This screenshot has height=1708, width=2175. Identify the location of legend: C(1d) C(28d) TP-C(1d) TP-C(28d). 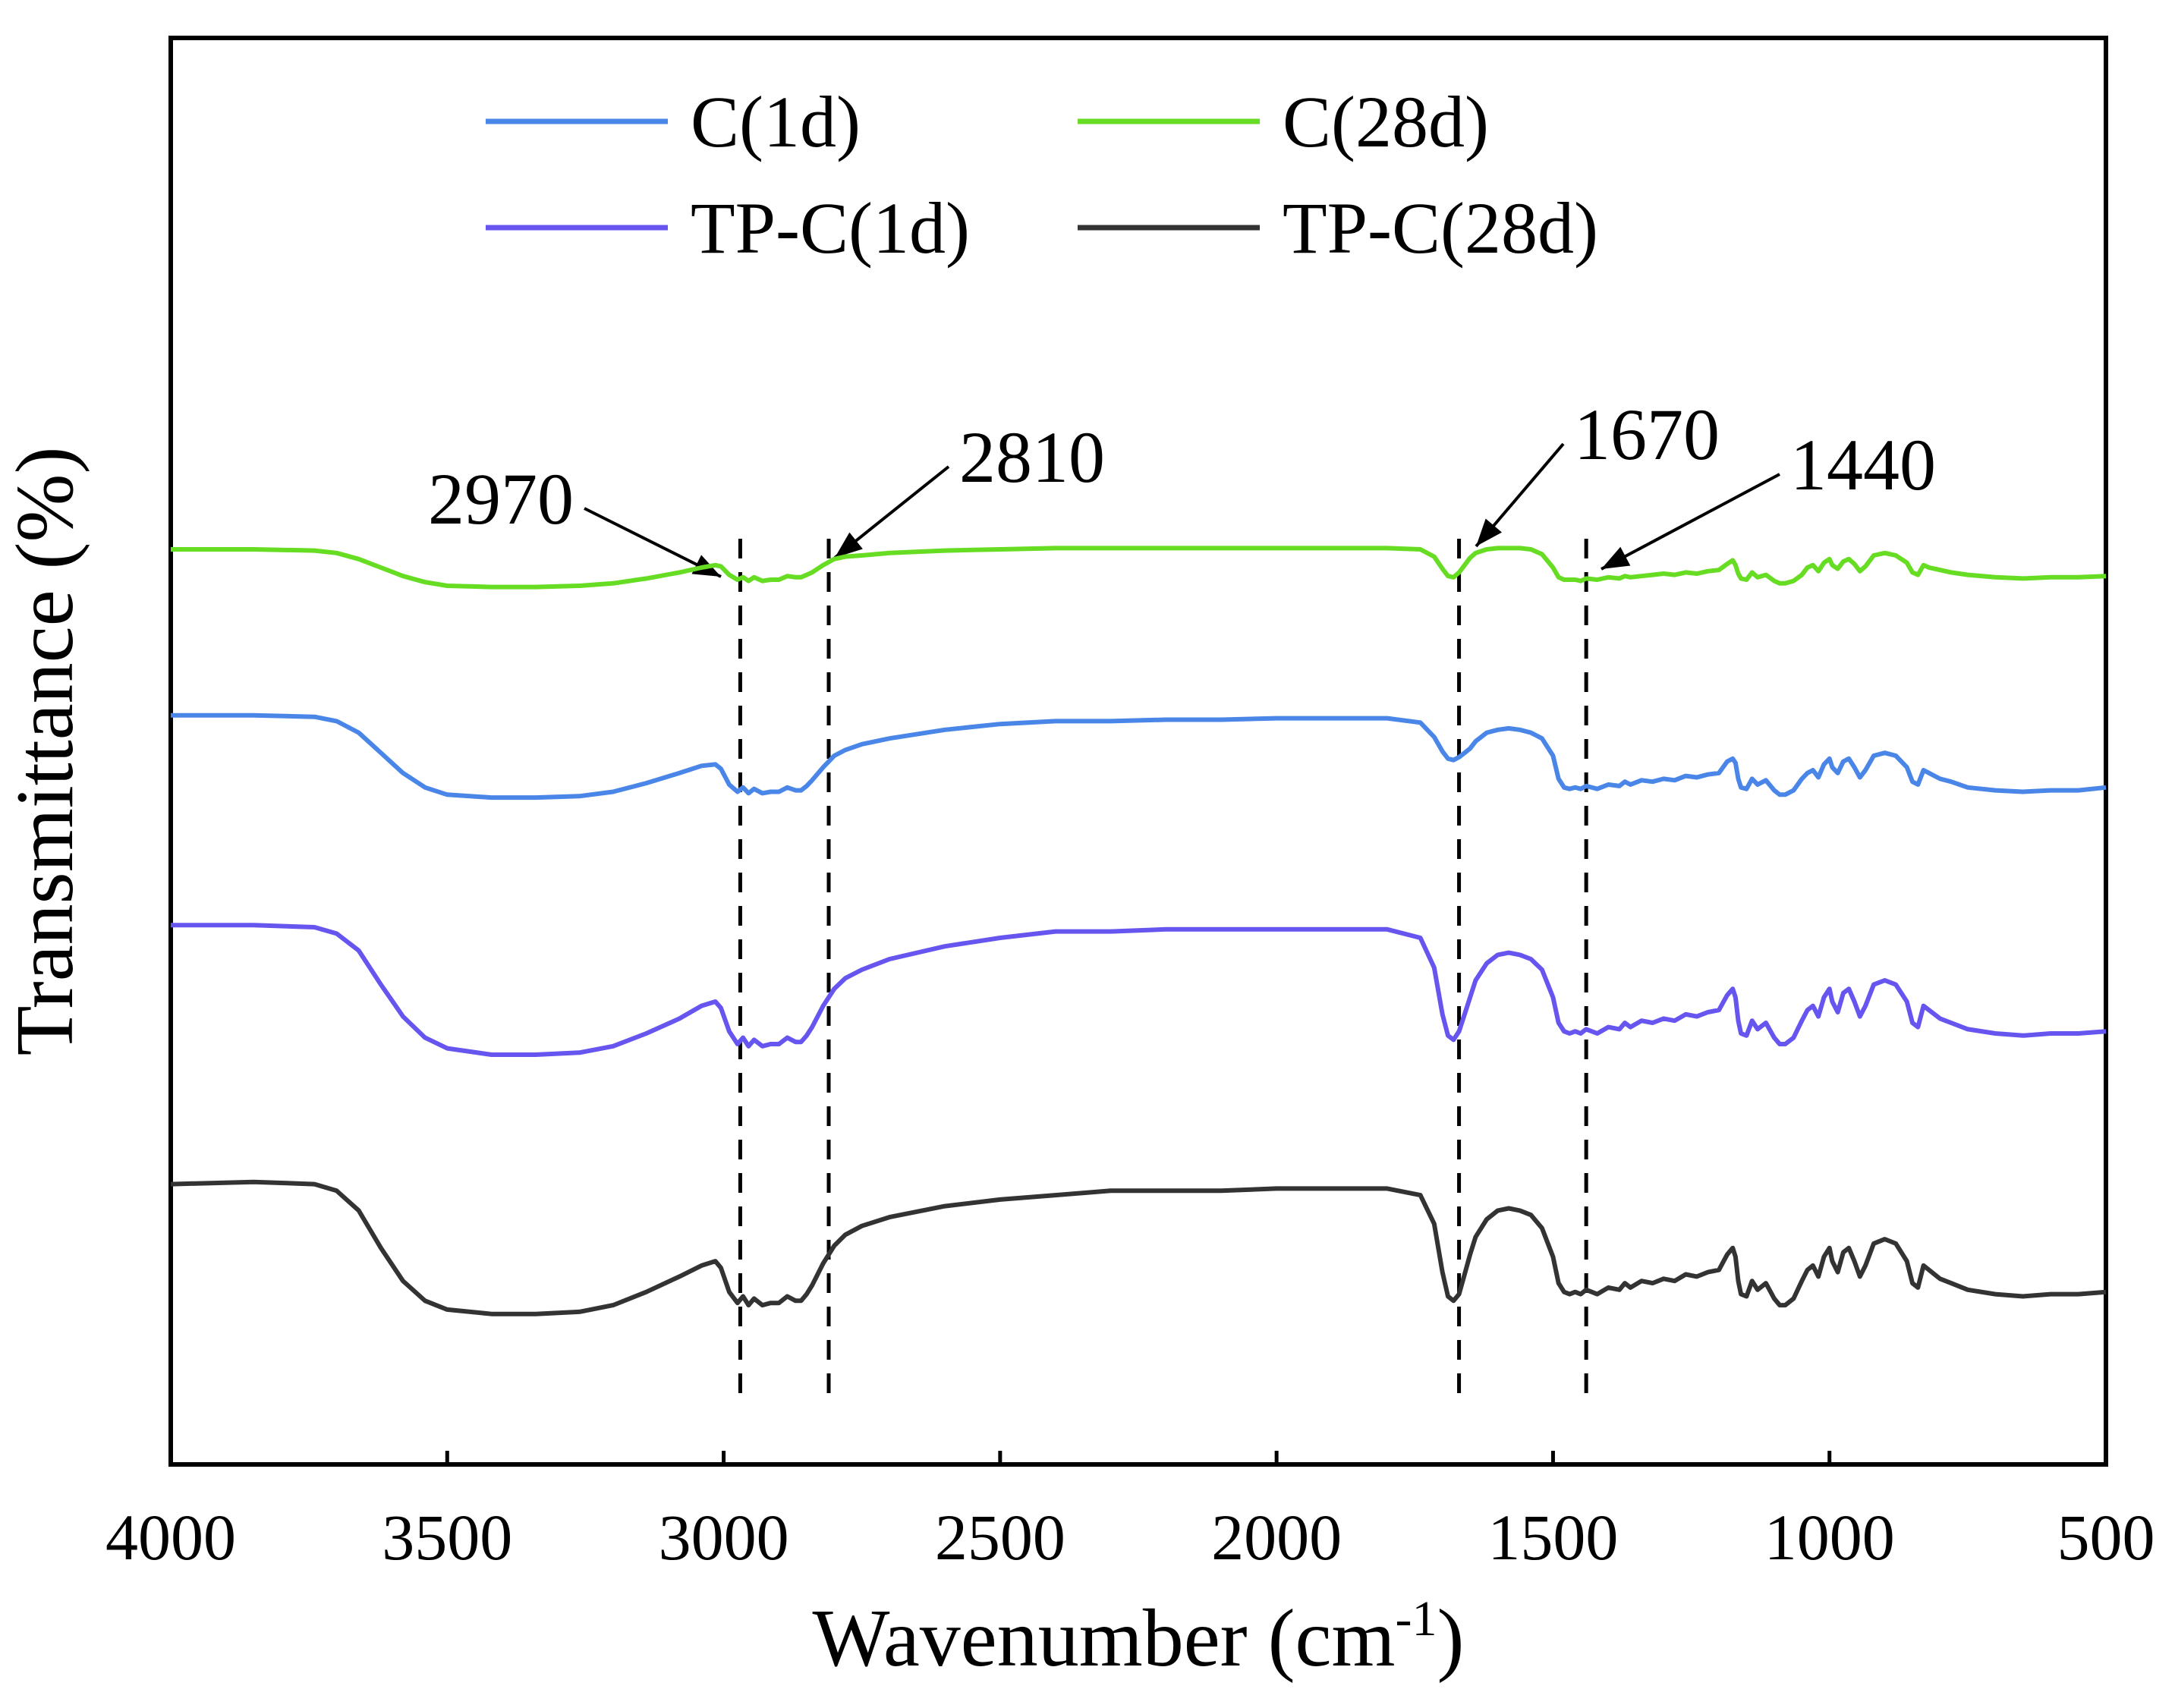
(1042, 175).